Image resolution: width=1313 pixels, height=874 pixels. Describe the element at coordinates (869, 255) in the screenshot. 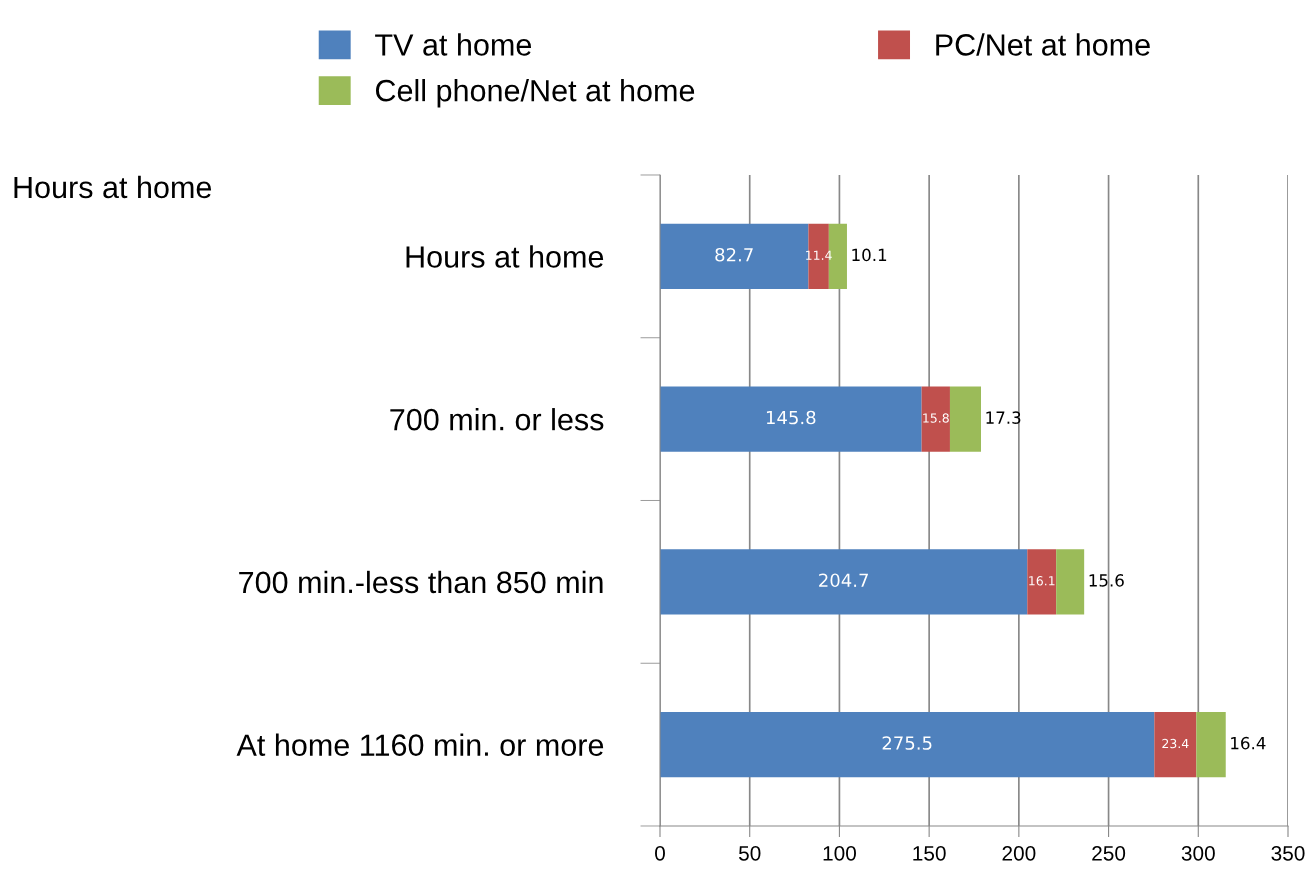

I see `text: 10.1` at that location.